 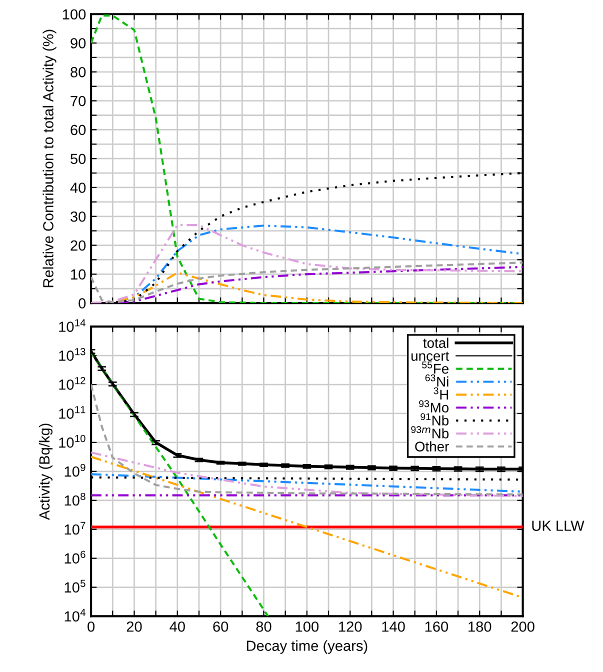 I want to click on x-tick-label: 20, so click(x=134, y=626).